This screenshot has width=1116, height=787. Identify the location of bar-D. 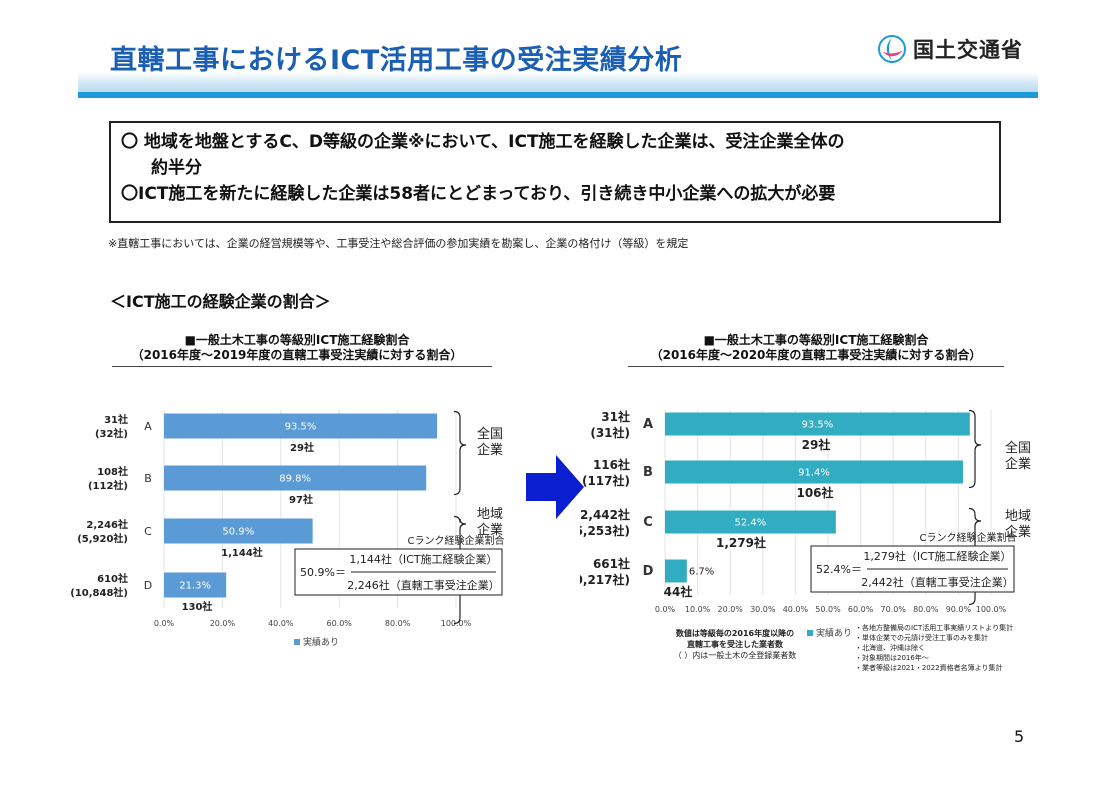
(195, 585).